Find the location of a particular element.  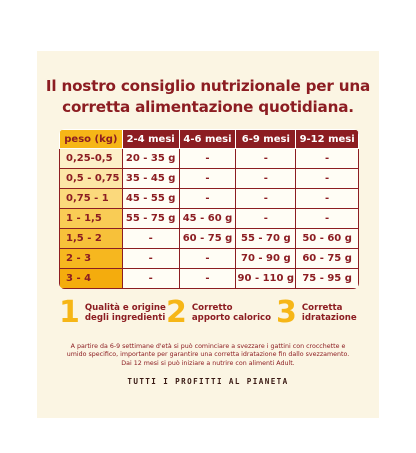

table-cell: 55 - 70 g is located at coordinates (266, 238).